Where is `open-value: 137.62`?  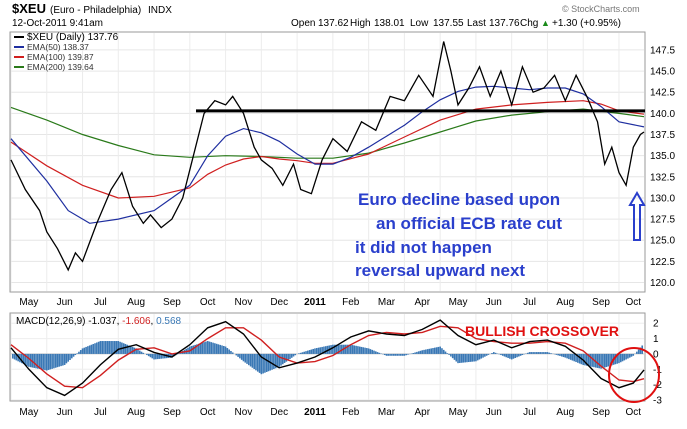 open-value: 137.62 is located at coordinates (333, 23).